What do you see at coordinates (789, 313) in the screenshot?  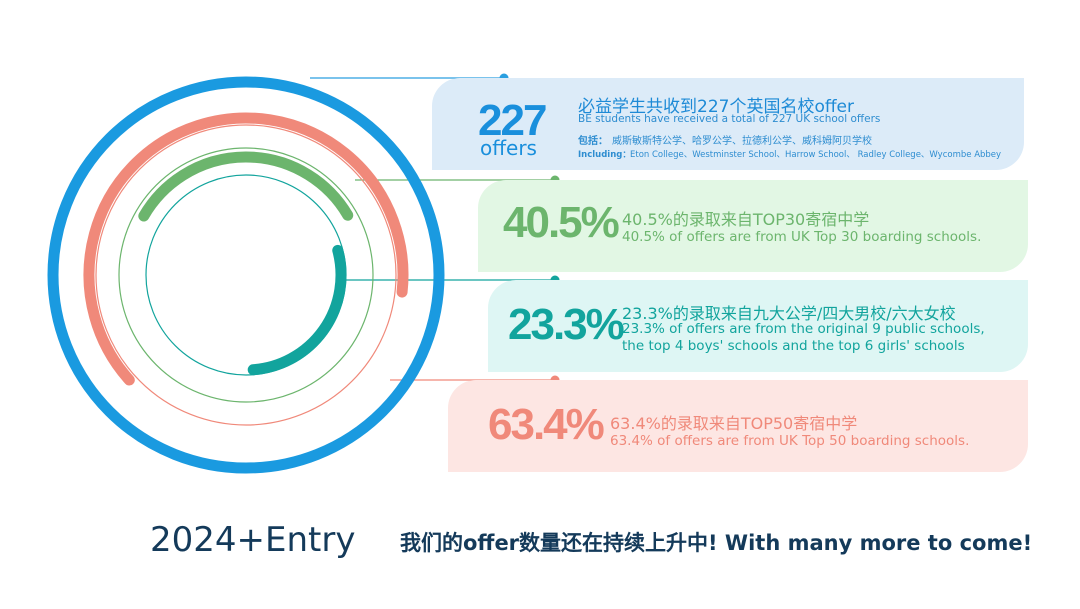 I see `nine-schools-text-cn: 23.3%的录取来自九大公学/四大男校/六大女校` at bounding box center [789, 313].